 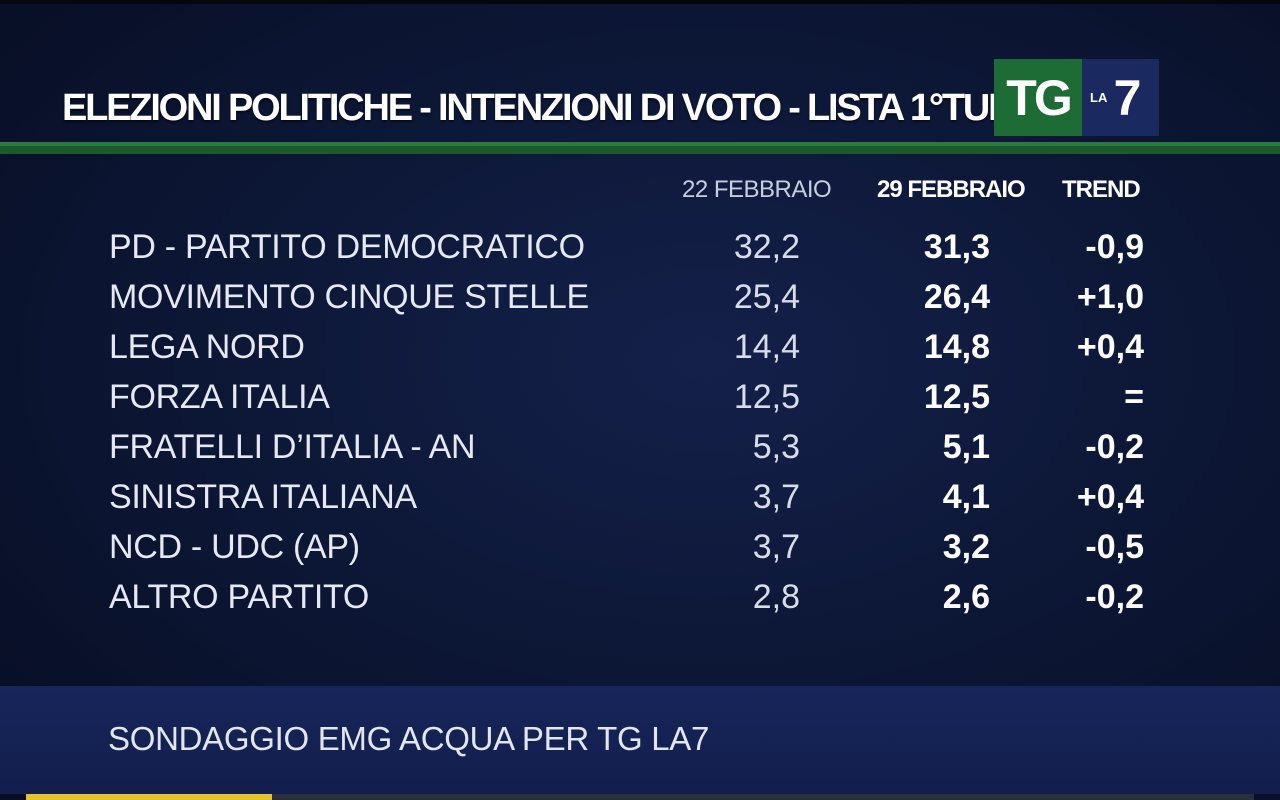 I want to click on current-value: 4,1, so click(x=966, y=497).